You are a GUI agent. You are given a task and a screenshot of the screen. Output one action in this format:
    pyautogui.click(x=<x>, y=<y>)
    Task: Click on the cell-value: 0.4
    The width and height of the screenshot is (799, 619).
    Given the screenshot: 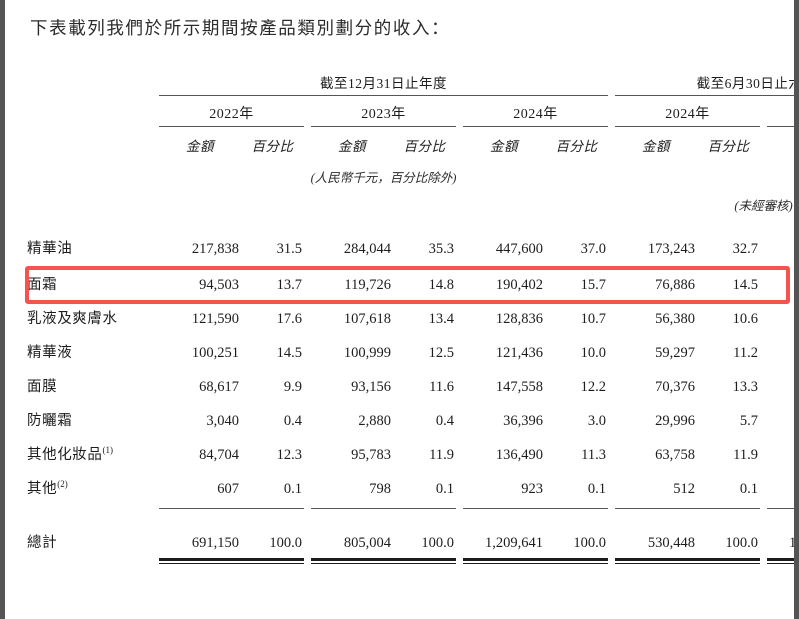 What is the action you would take?
    pyautogui.click(x=292, y=421)
    